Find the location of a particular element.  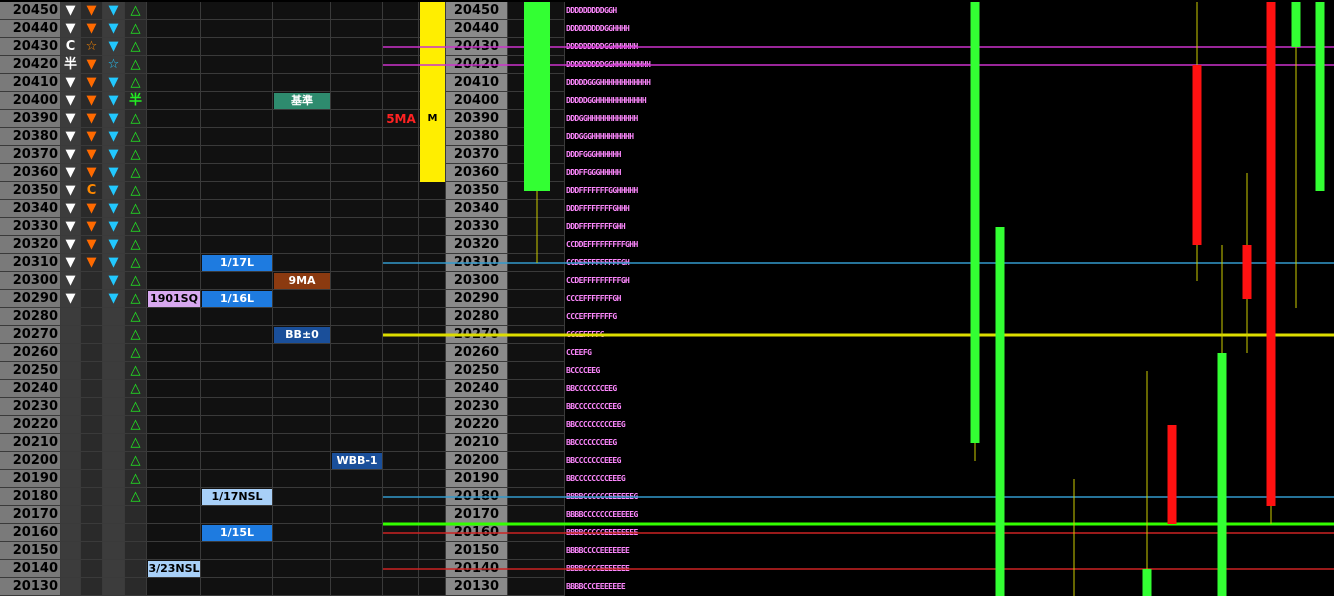

price-label: 20390 is located at coordinates (477, 119).